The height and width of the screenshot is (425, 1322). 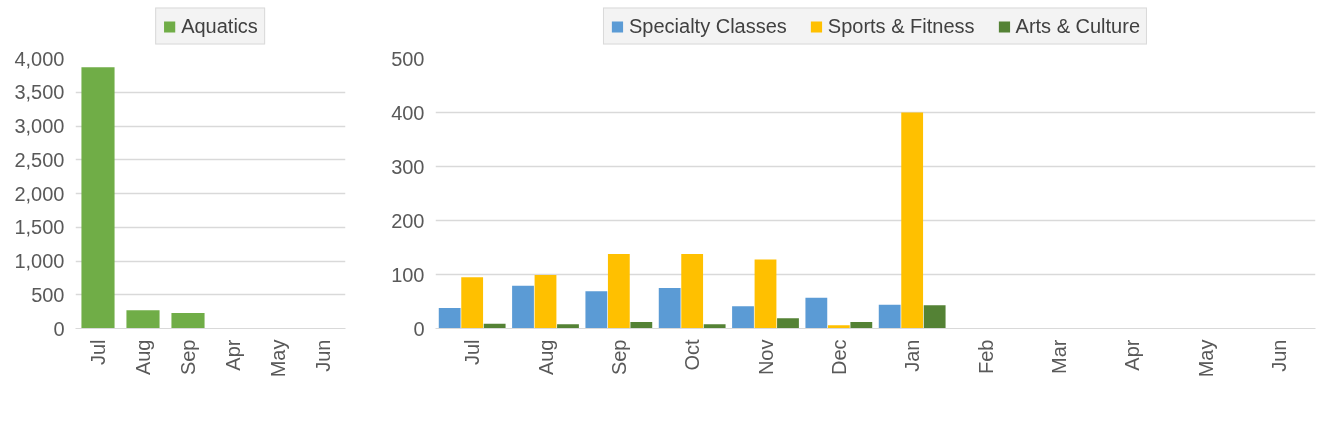 I want to click on legend-label: Arts & Culture, so click(x=1078, y=26).